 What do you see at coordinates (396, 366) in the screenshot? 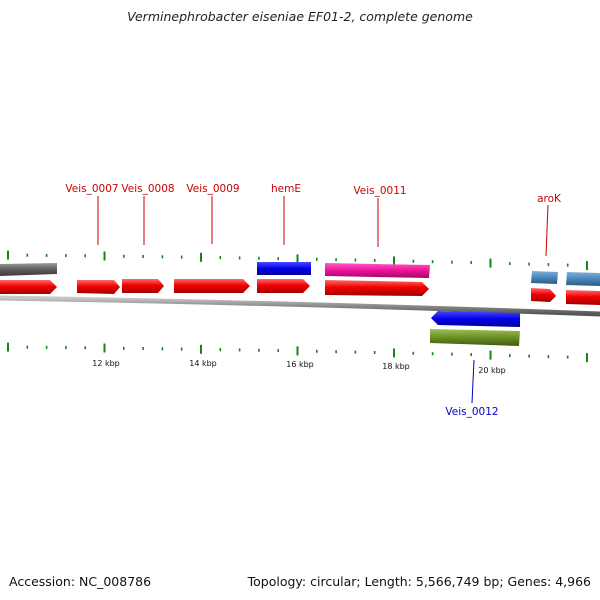
I see `scale-label-18kbp: 18 kbp` at bounding box center [396, 366].